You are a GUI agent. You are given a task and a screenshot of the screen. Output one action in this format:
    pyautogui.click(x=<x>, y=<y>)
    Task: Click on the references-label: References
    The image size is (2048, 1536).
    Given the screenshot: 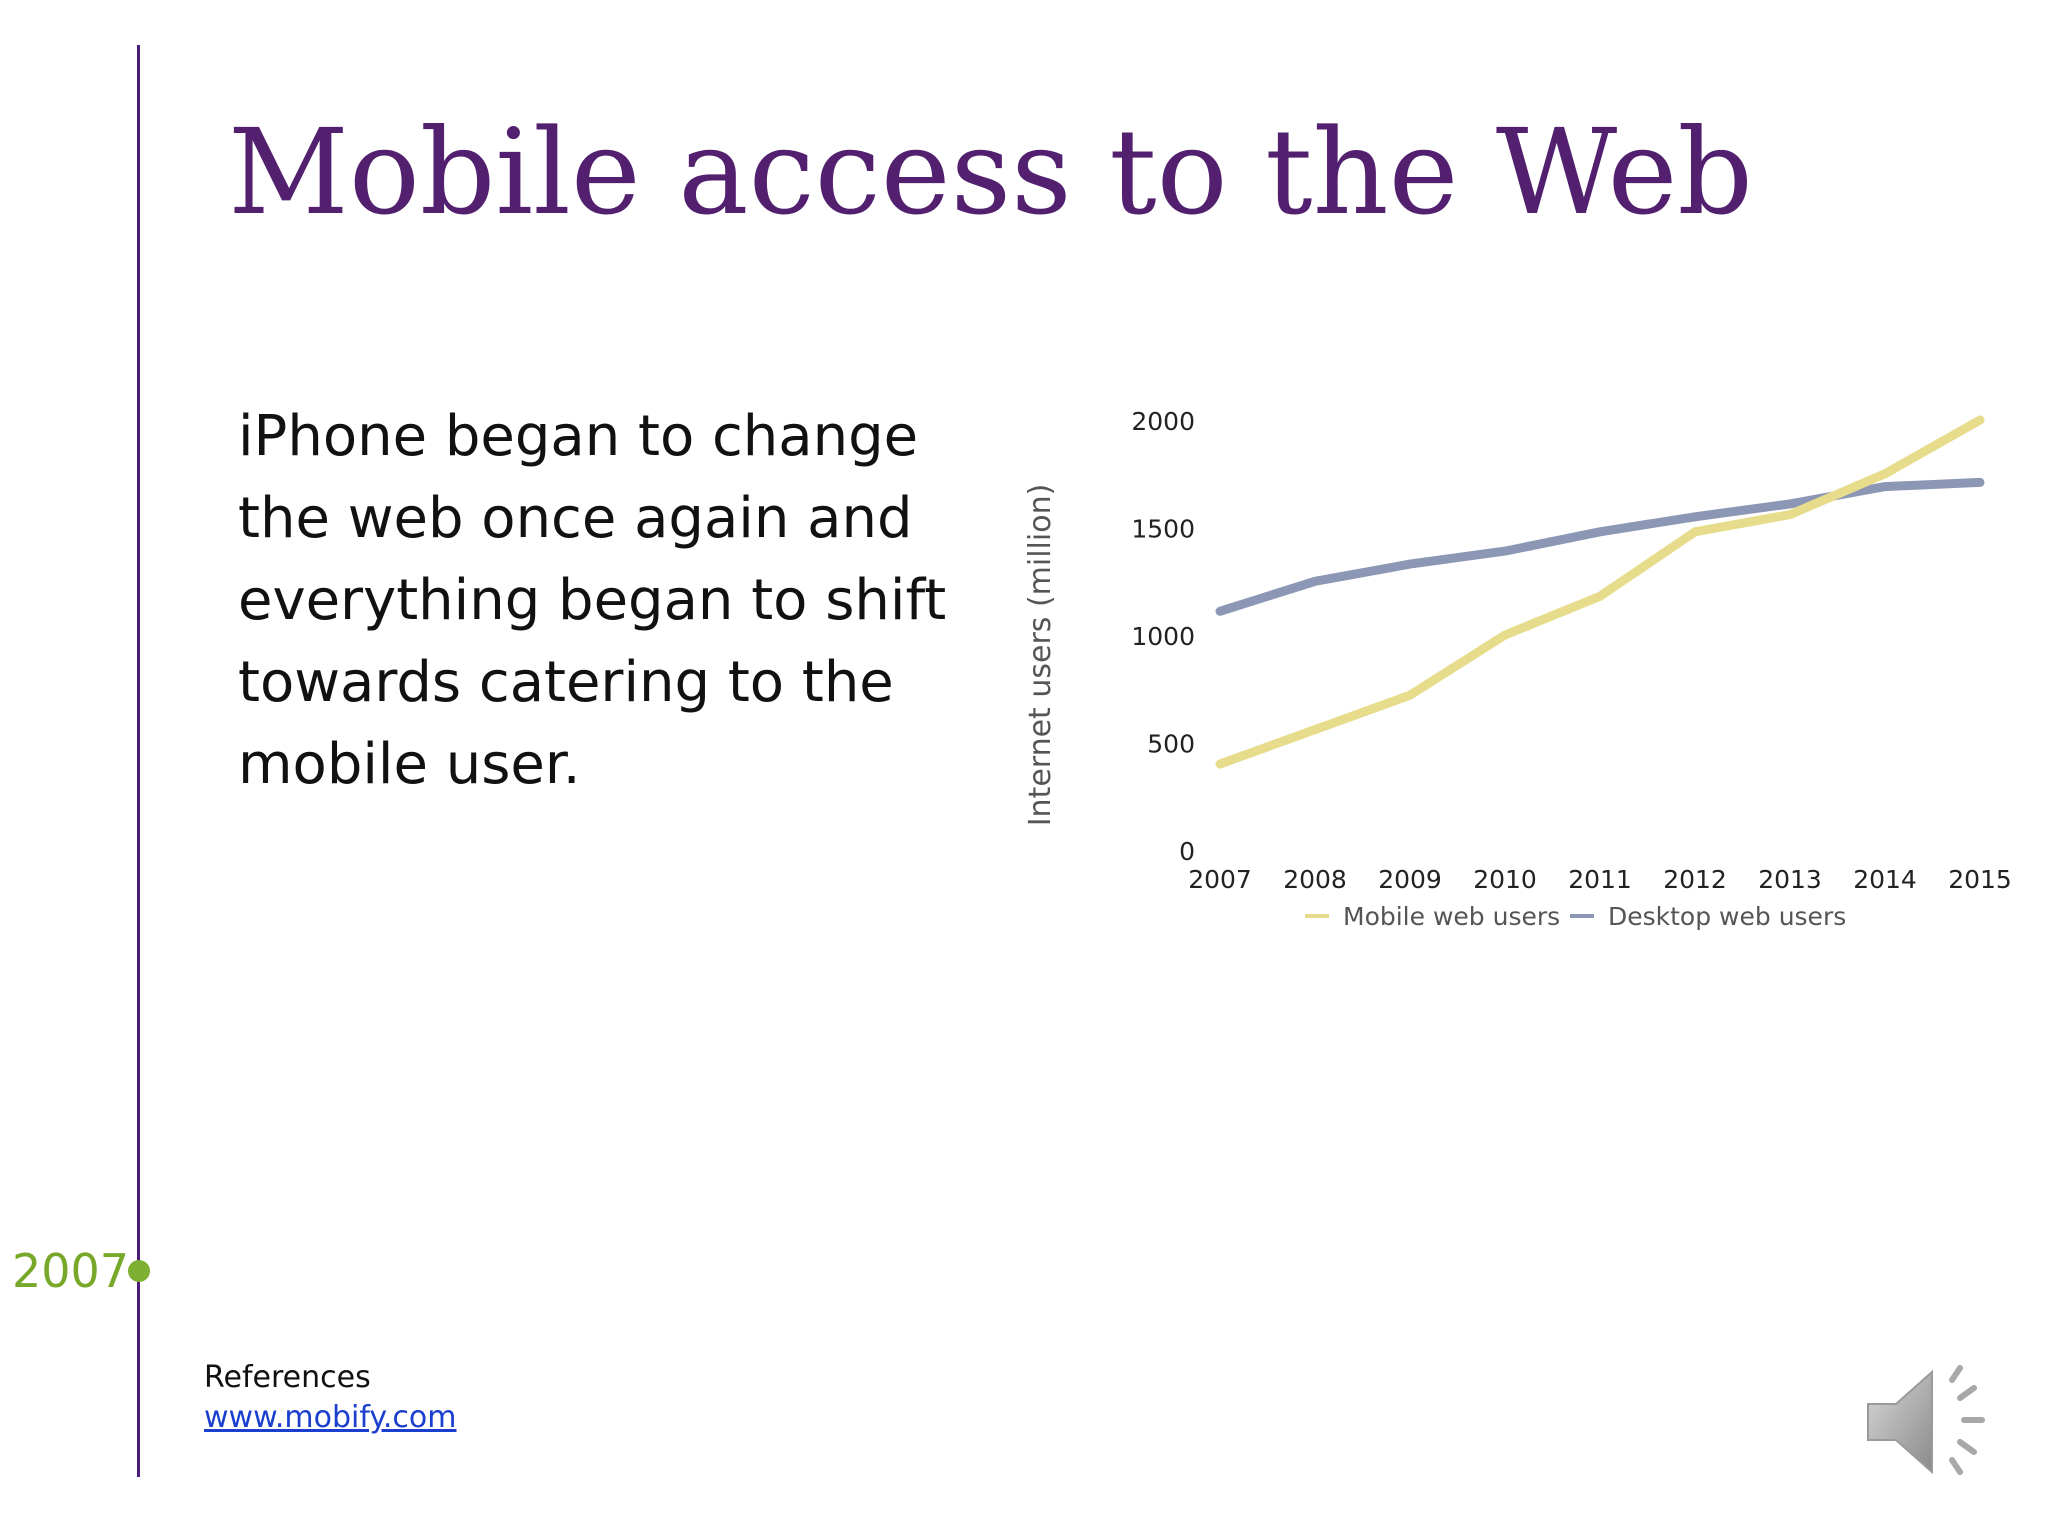 What is the action you would take?
    pyautogui.click(x=287, y=1377)
    